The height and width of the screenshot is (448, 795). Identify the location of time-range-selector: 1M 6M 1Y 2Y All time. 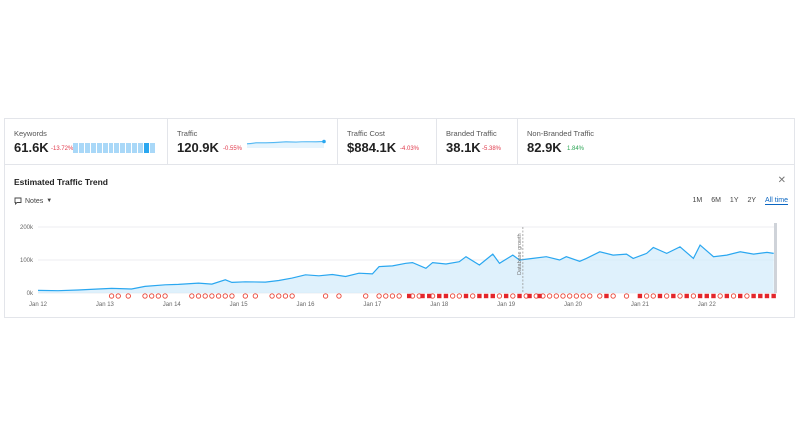
(740, 201).